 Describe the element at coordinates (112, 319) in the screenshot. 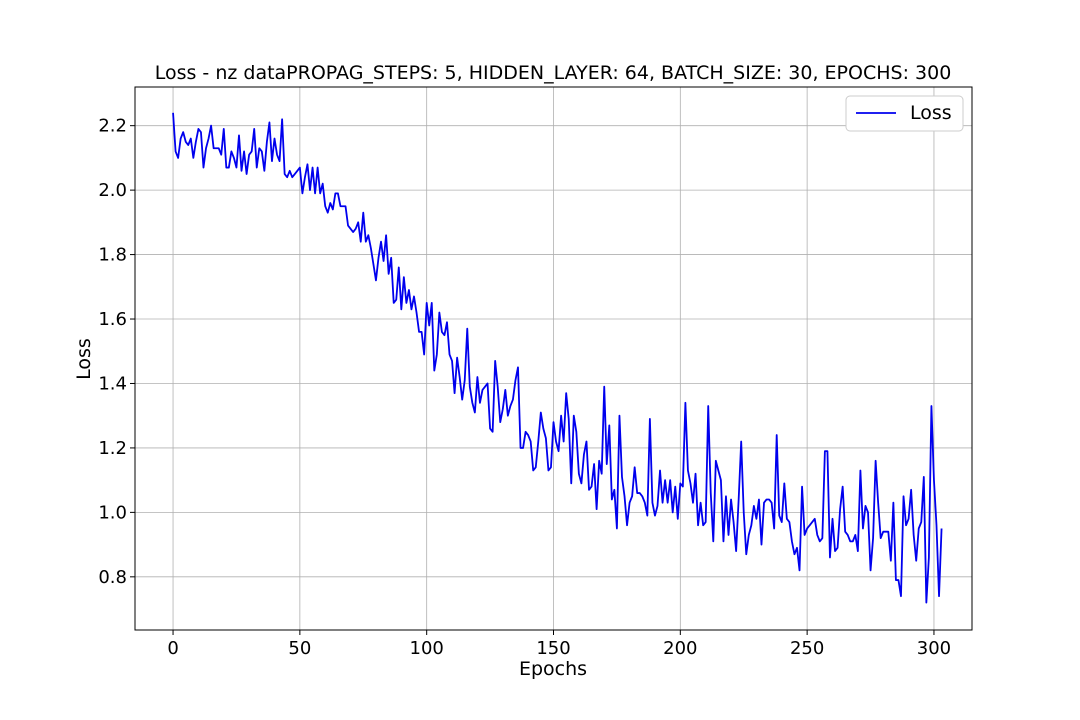

I see `y-tick-label: 1.6` at that location.